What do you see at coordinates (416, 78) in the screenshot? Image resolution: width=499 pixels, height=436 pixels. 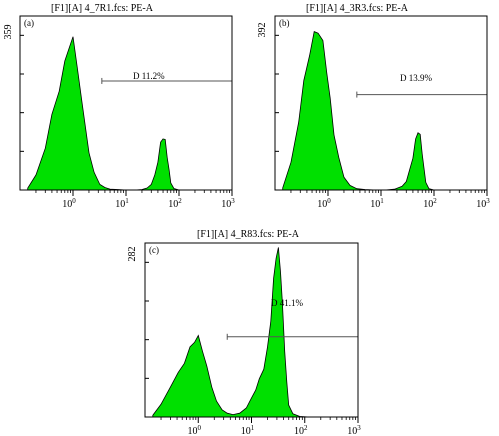 I see `gate-label: D 13.9%` at bounding box center [416, 78].